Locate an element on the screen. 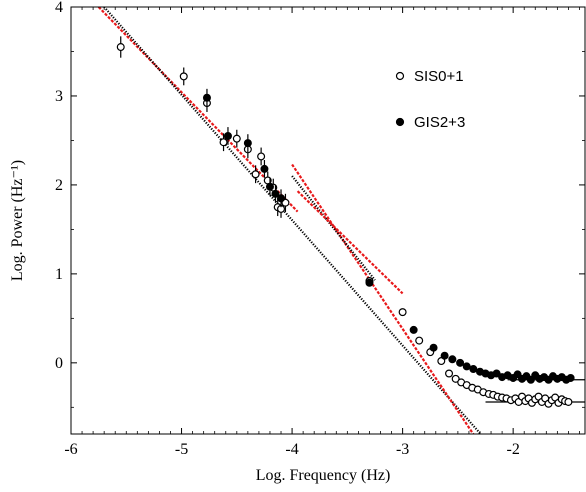 This screenshot has height=492, width=586. x-axis-label: Log. Frequency (Hz) is located at coordinates (323, 475).